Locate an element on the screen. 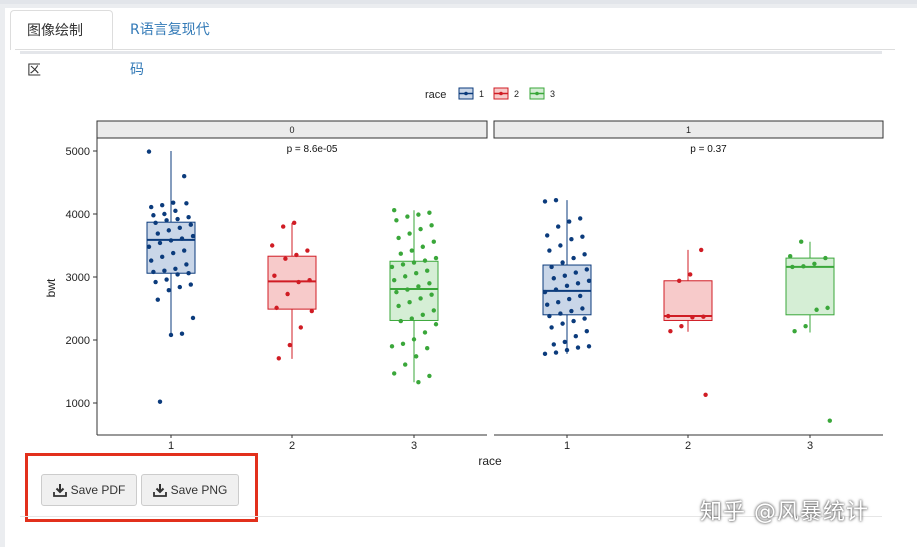 The width and height of the screenshot is (917, 547). y-tick-label: 1000 is located at coordinates (78, 404).